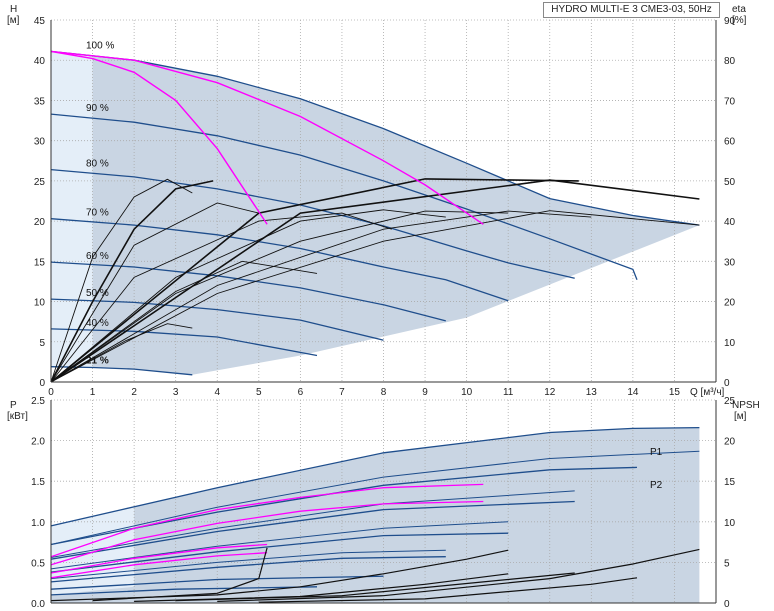  I want to click on y-tick-label: 35, so click(40, 101).